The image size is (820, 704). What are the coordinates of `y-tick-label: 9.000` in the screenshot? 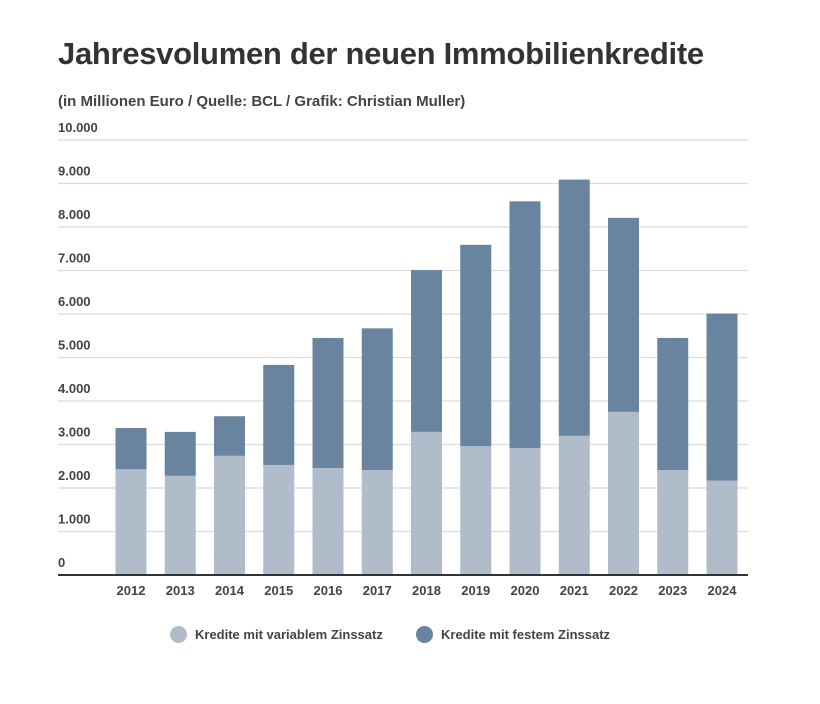 It's located at (74, 171).